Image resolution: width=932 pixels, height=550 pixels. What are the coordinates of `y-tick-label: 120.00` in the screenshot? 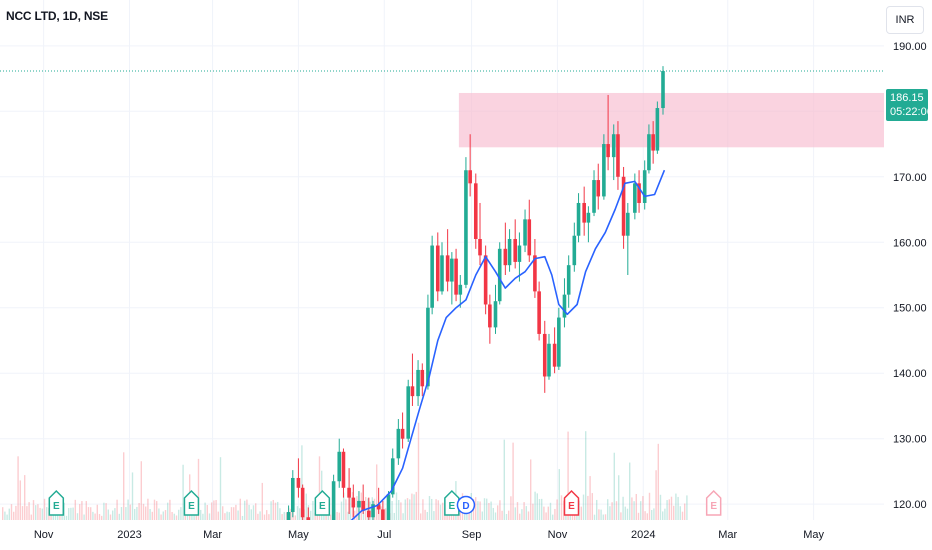 It's located at (910, 505).